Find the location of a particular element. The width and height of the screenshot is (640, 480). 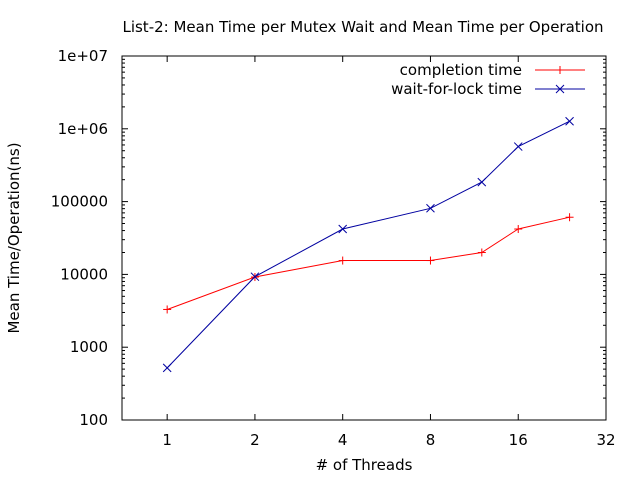

y-tick-label: 100000 is located at coordinates (79, 202).